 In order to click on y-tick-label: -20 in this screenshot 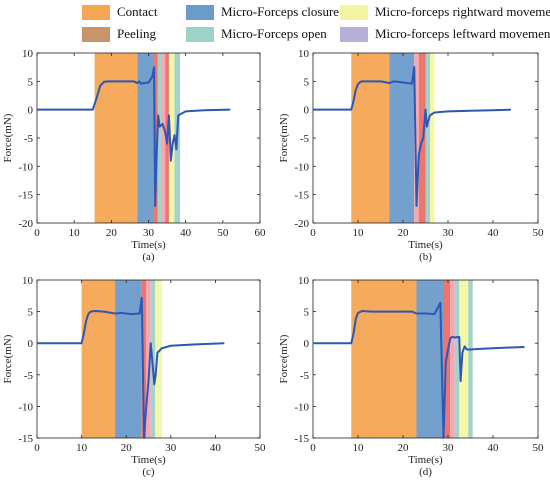, I will do `click(301, 224)`.